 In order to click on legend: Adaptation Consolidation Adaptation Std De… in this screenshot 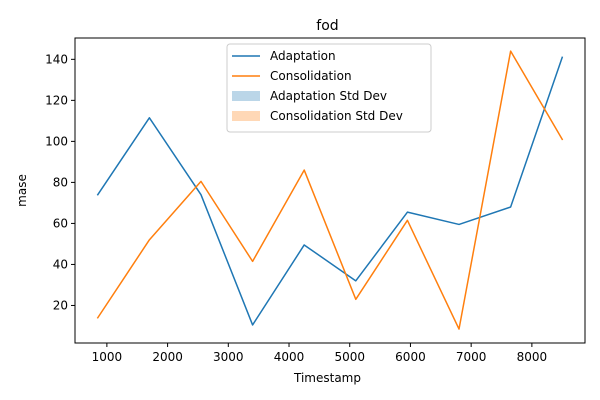, I will do `click(329, 88)`.